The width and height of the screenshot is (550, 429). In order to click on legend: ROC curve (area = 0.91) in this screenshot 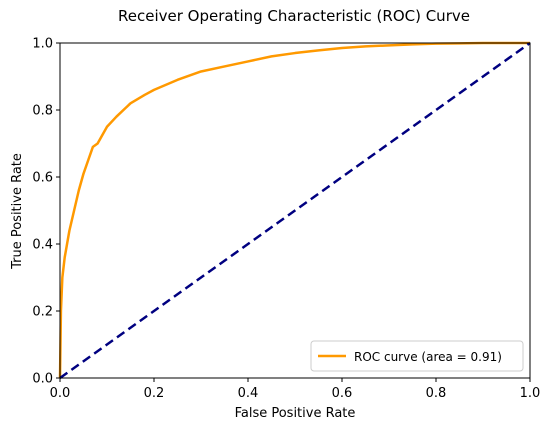, I will do `click(417, 356)`.